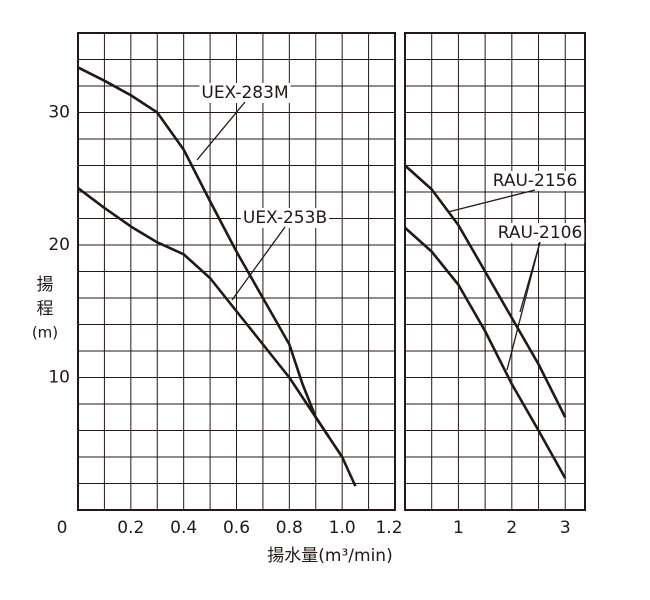 This screenshot has width=650, height=600. I want to click on series-label: UEX-253B, so click(285, 218).